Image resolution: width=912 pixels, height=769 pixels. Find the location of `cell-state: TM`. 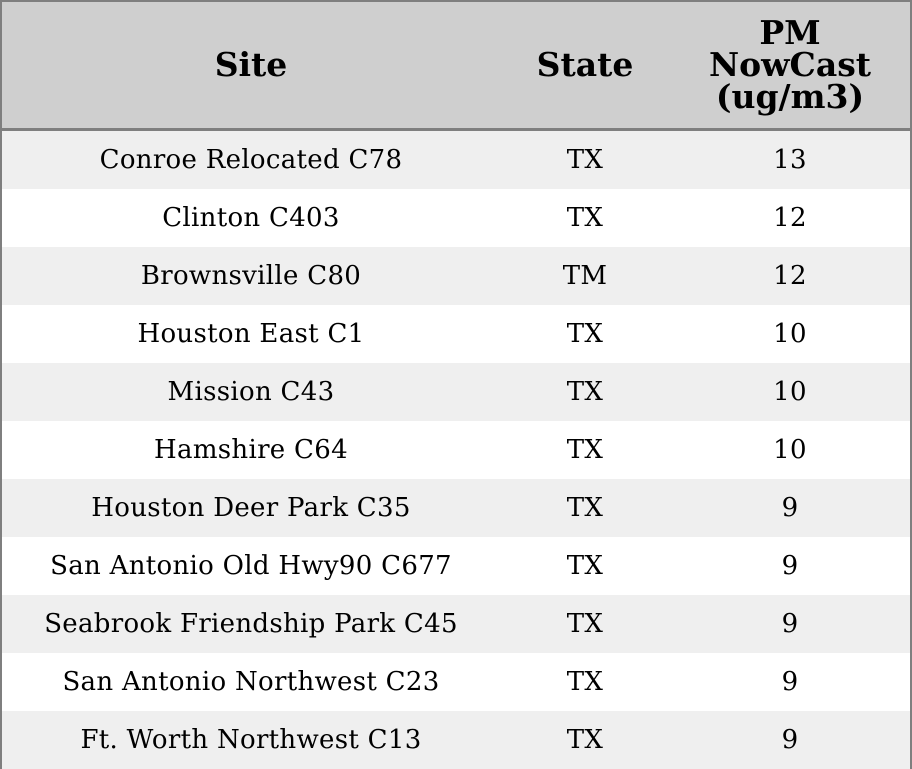

cell-state: TM is located at coordinates (585, 276).